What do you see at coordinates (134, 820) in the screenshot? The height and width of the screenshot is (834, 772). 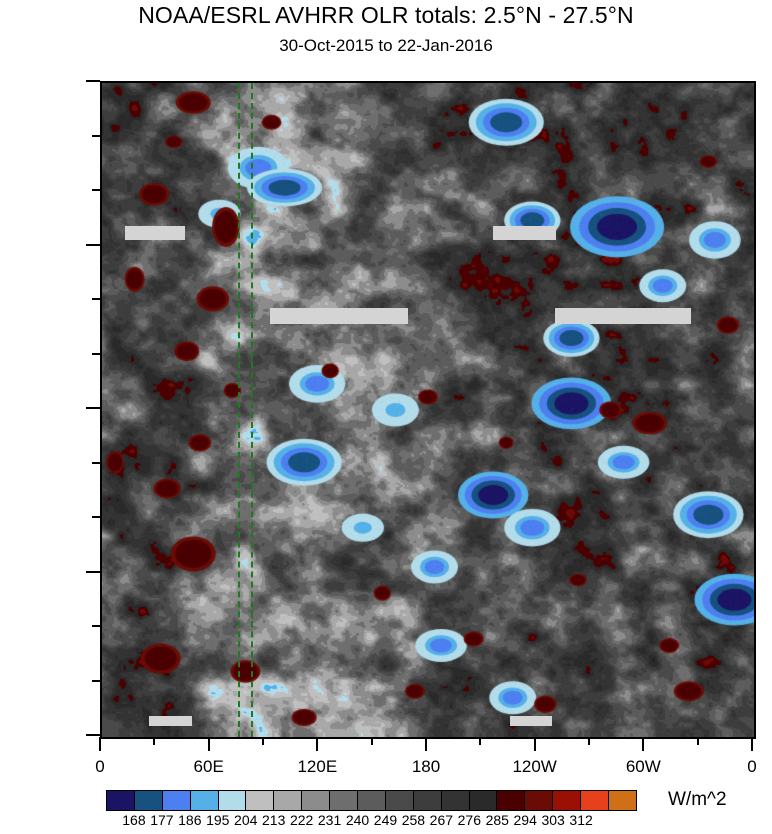 I see `colorbar-tick-168: 168` at bounding box center [134, 820].